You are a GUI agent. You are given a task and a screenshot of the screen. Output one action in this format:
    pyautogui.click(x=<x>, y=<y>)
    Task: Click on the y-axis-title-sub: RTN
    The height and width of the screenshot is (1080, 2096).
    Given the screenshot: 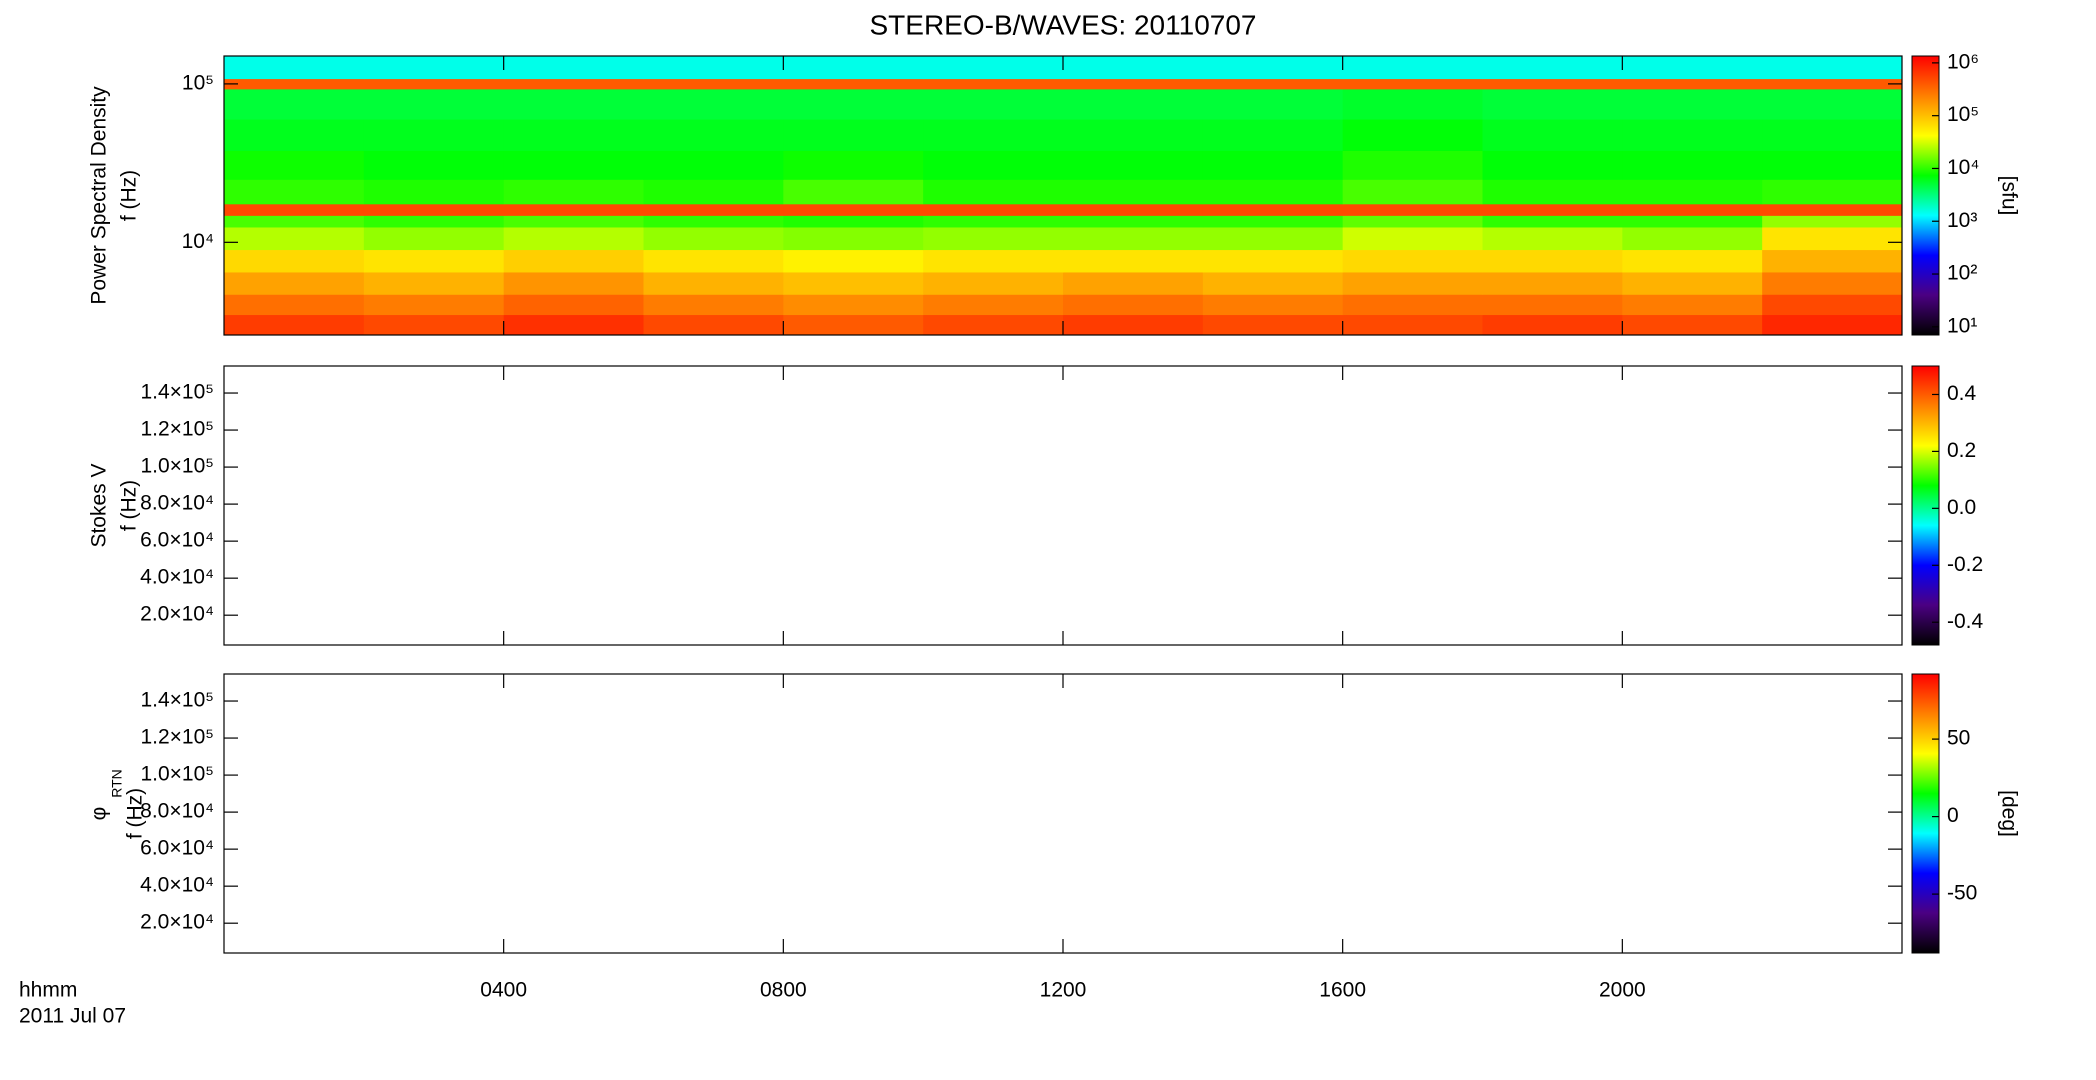 What is the action you would take?
    pyautogui.click(x=117, y=783)
    